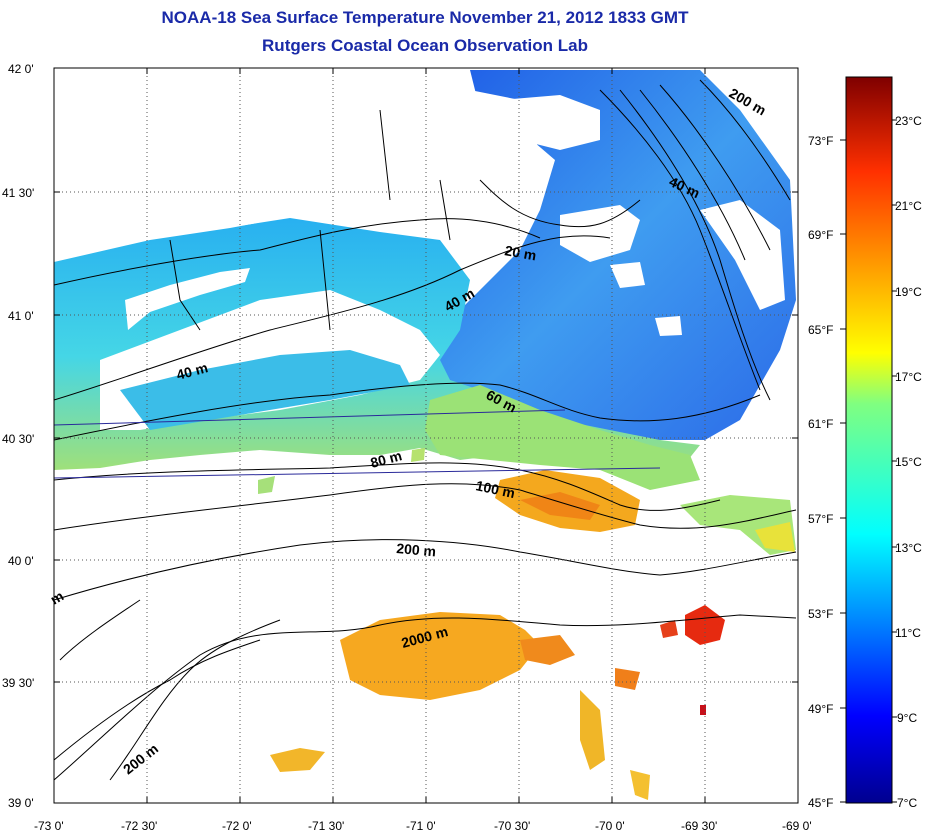  Describe the element at coordinates (820, 519) in the screenshot. I see `fahrenheit-label: 57°F` at that location.